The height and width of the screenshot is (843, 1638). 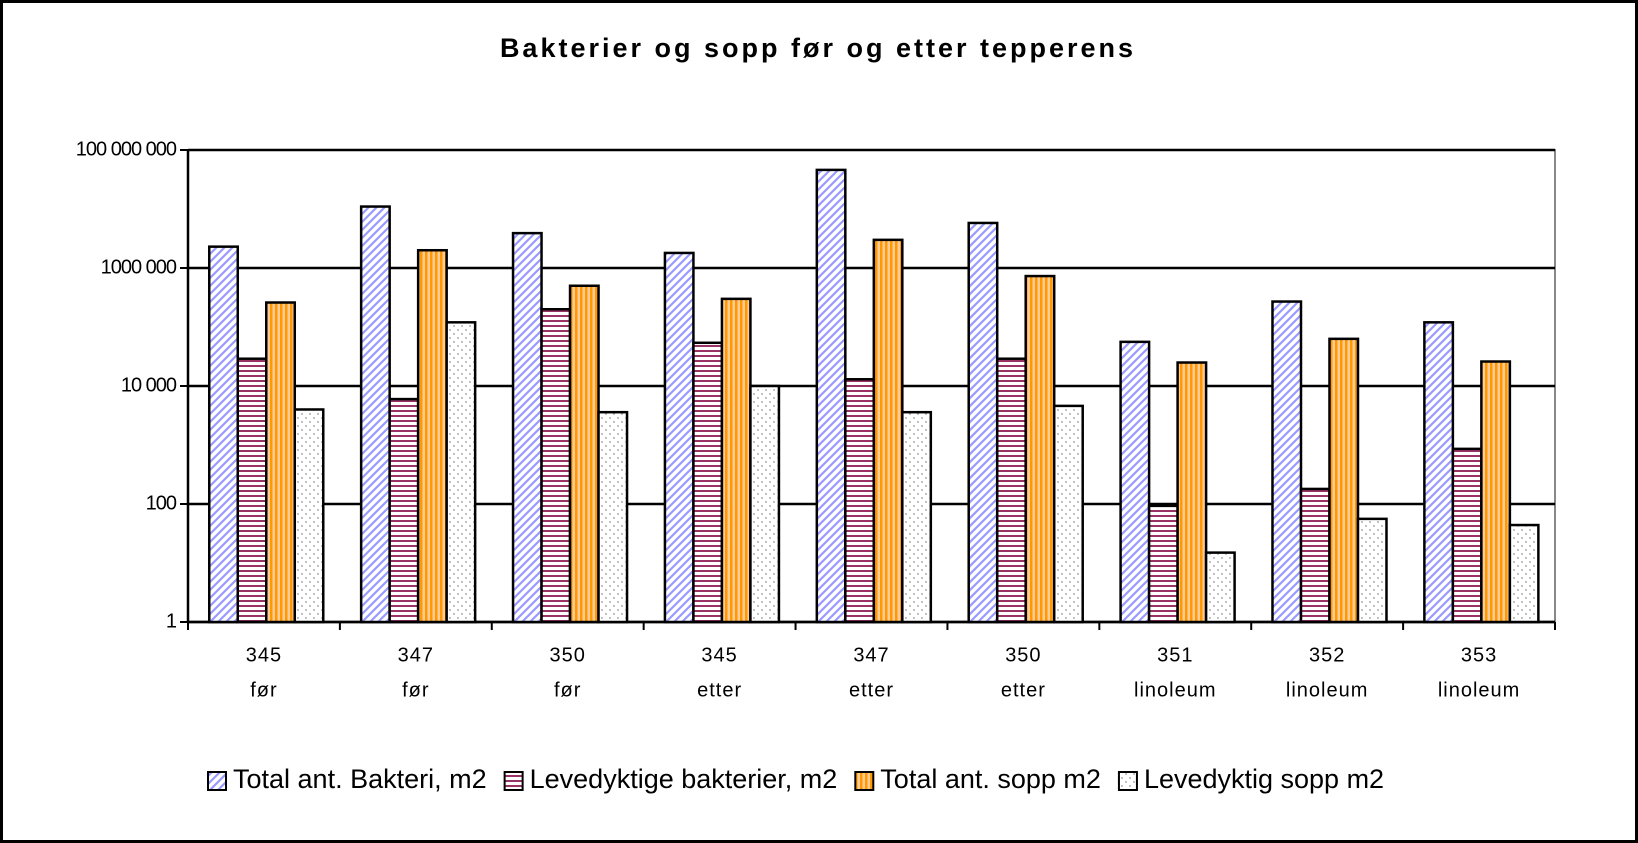 What do you see at coordinates (990, 779) in the screenshot?
I see `legend-label: Total ant. sopp m2` at bounding box center [990, 779].